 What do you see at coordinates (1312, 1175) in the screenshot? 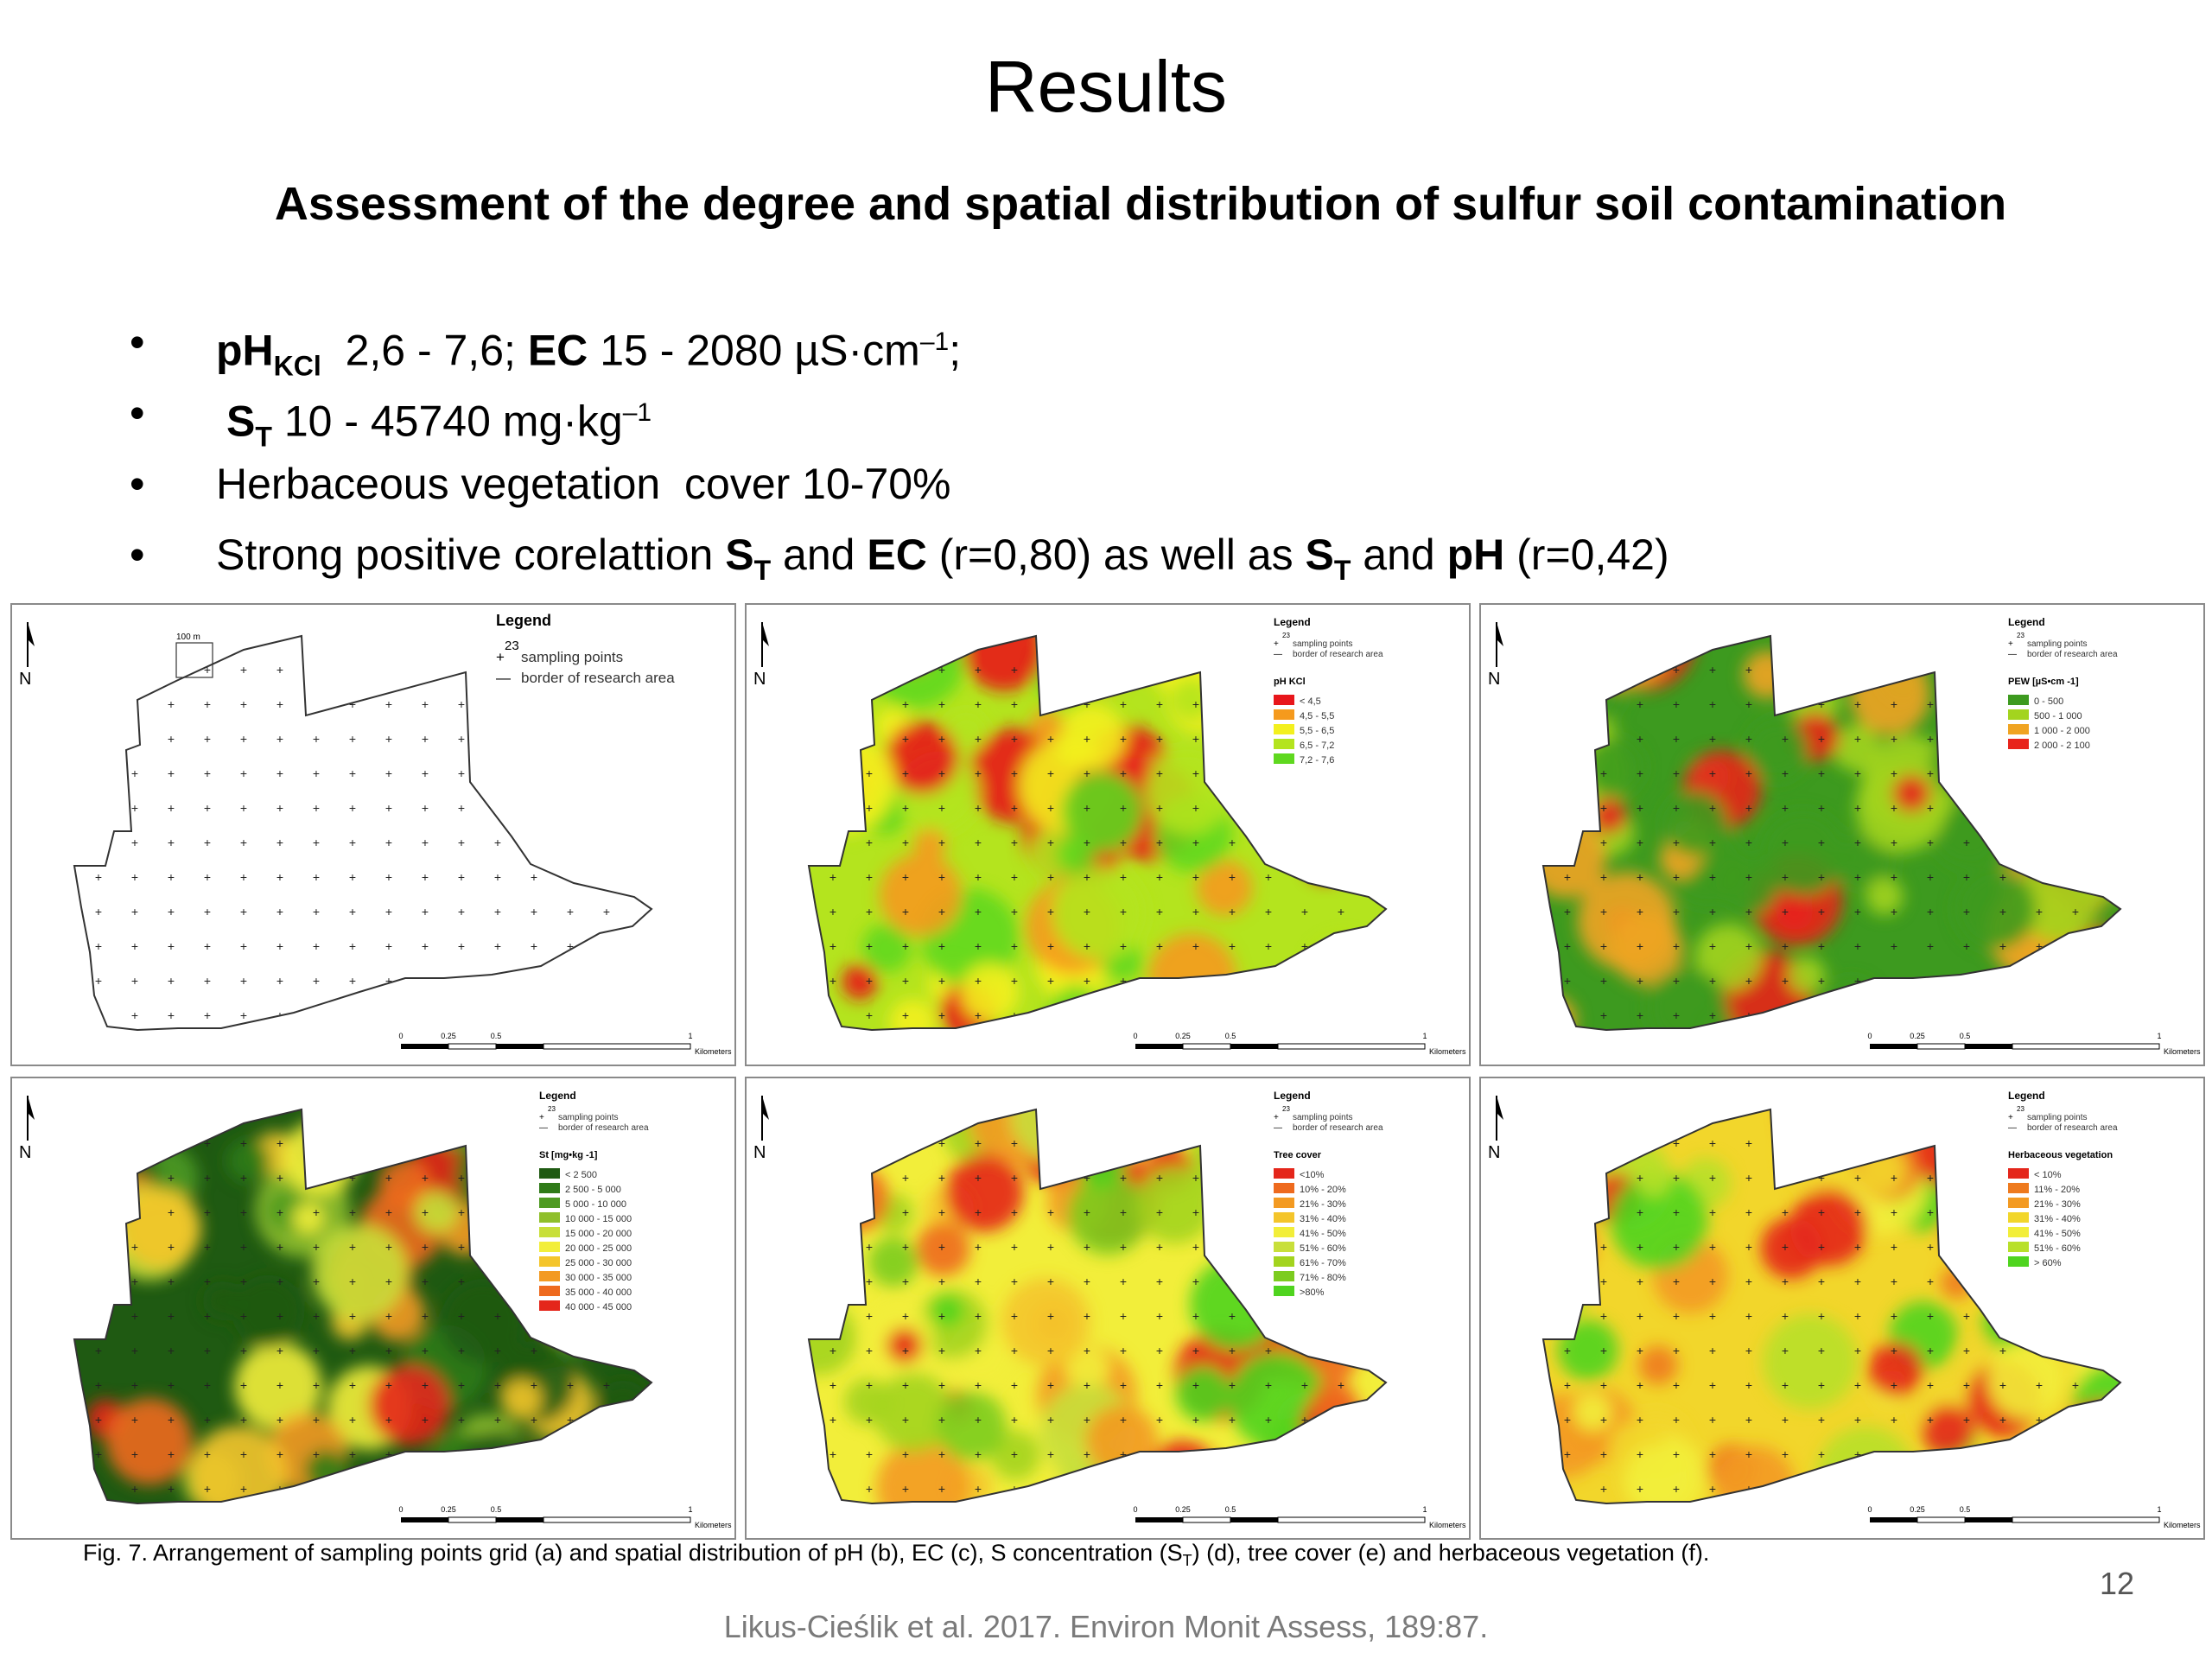
I see `legend-class-label: <10%` at bounding box center [1312, 1175].